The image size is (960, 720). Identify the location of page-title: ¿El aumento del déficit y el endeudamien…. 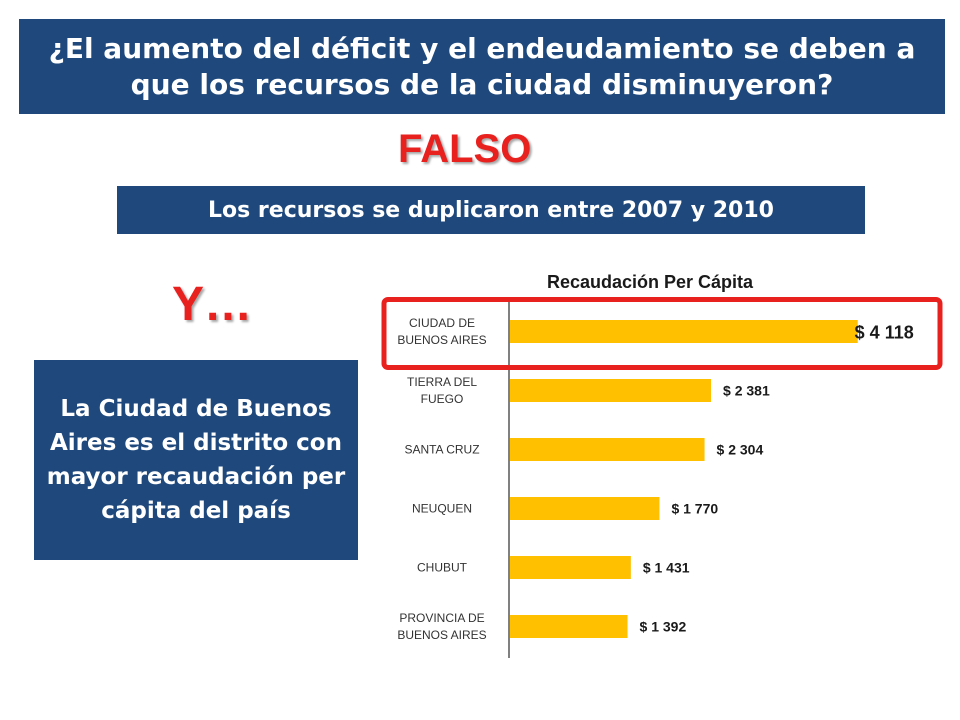
(482, 66).